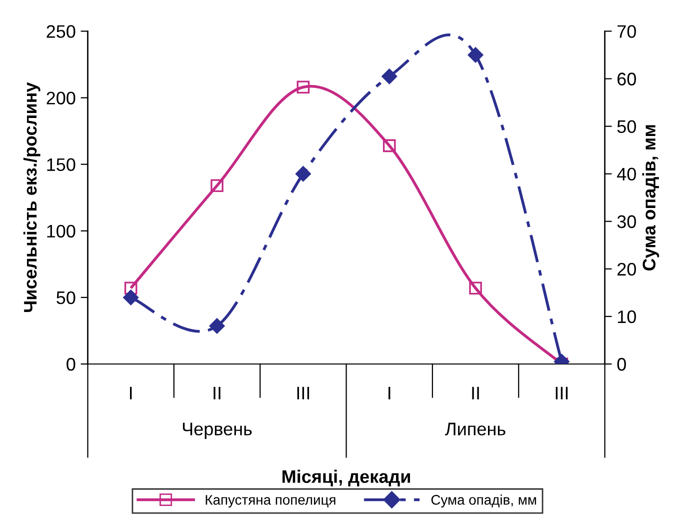 The width and height of the screenshot is (675, 520). What do you see at coordinates (626, 127) in the screenshot?
I see `y2-tick-label: 50` at bounding box center [626, 127].